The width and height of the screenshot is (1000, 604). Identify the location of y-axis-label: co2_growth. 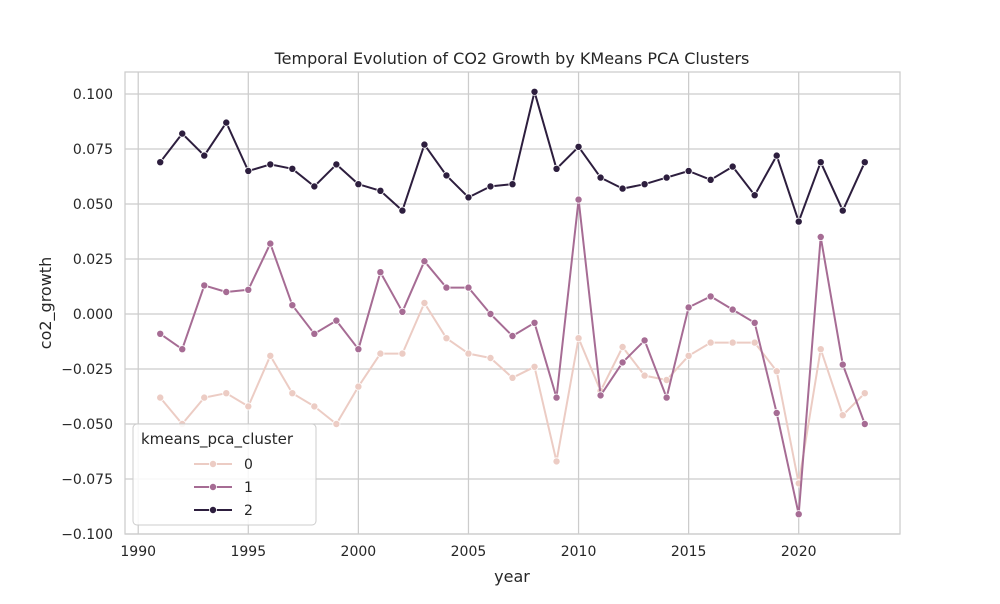
(46, 303).